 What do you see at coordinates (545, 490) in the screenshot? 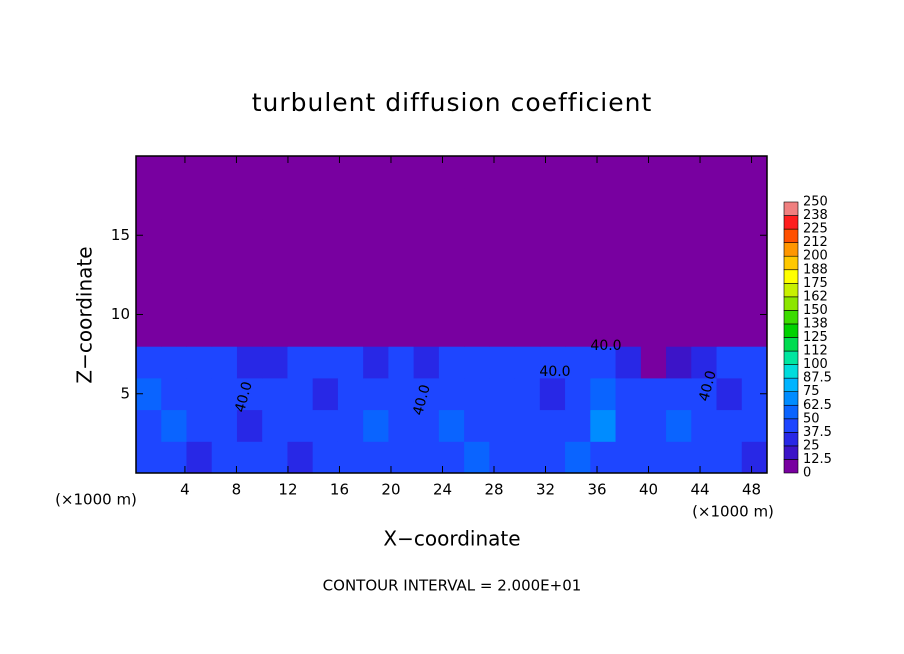
I see `x-tick-label: 32` at bounding box center [545, 490].